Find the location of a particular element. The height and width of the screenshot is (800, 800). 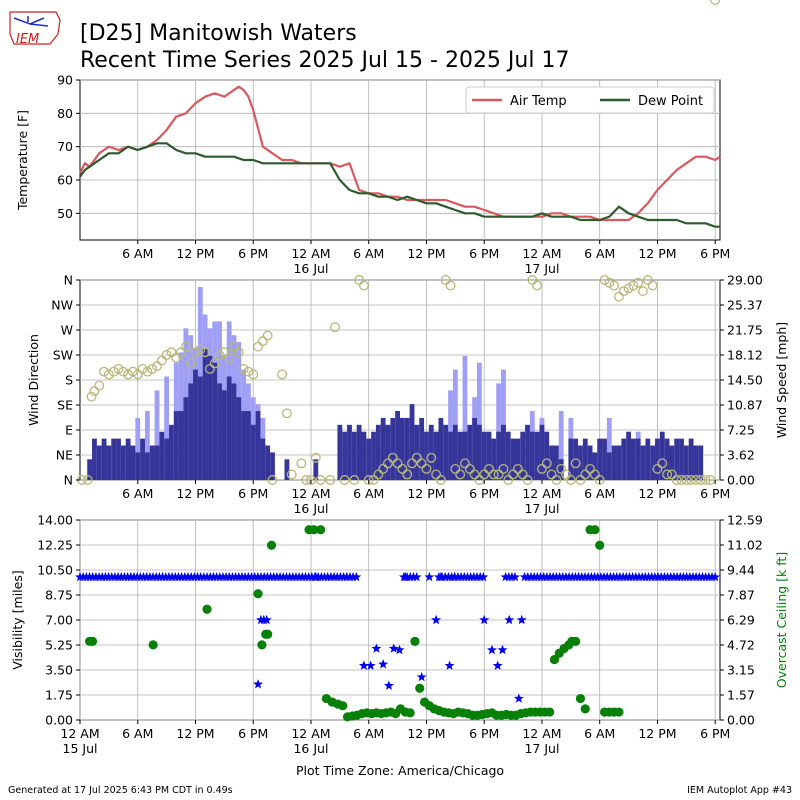

x-tick-label: 12 PM is located at coordinates (426, 253).